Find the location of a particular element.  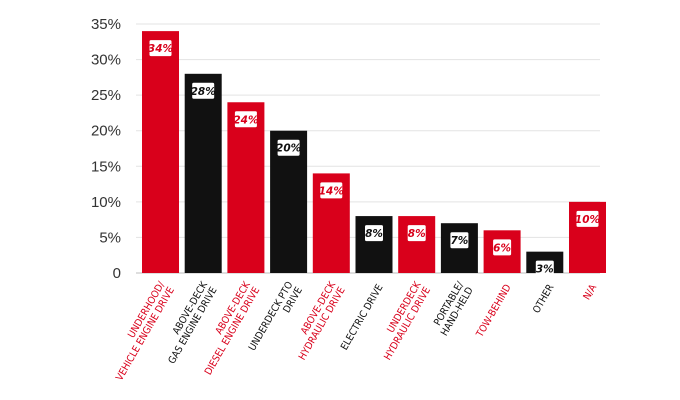

y-tick-label: 25% is located at coordinates (106, 95).